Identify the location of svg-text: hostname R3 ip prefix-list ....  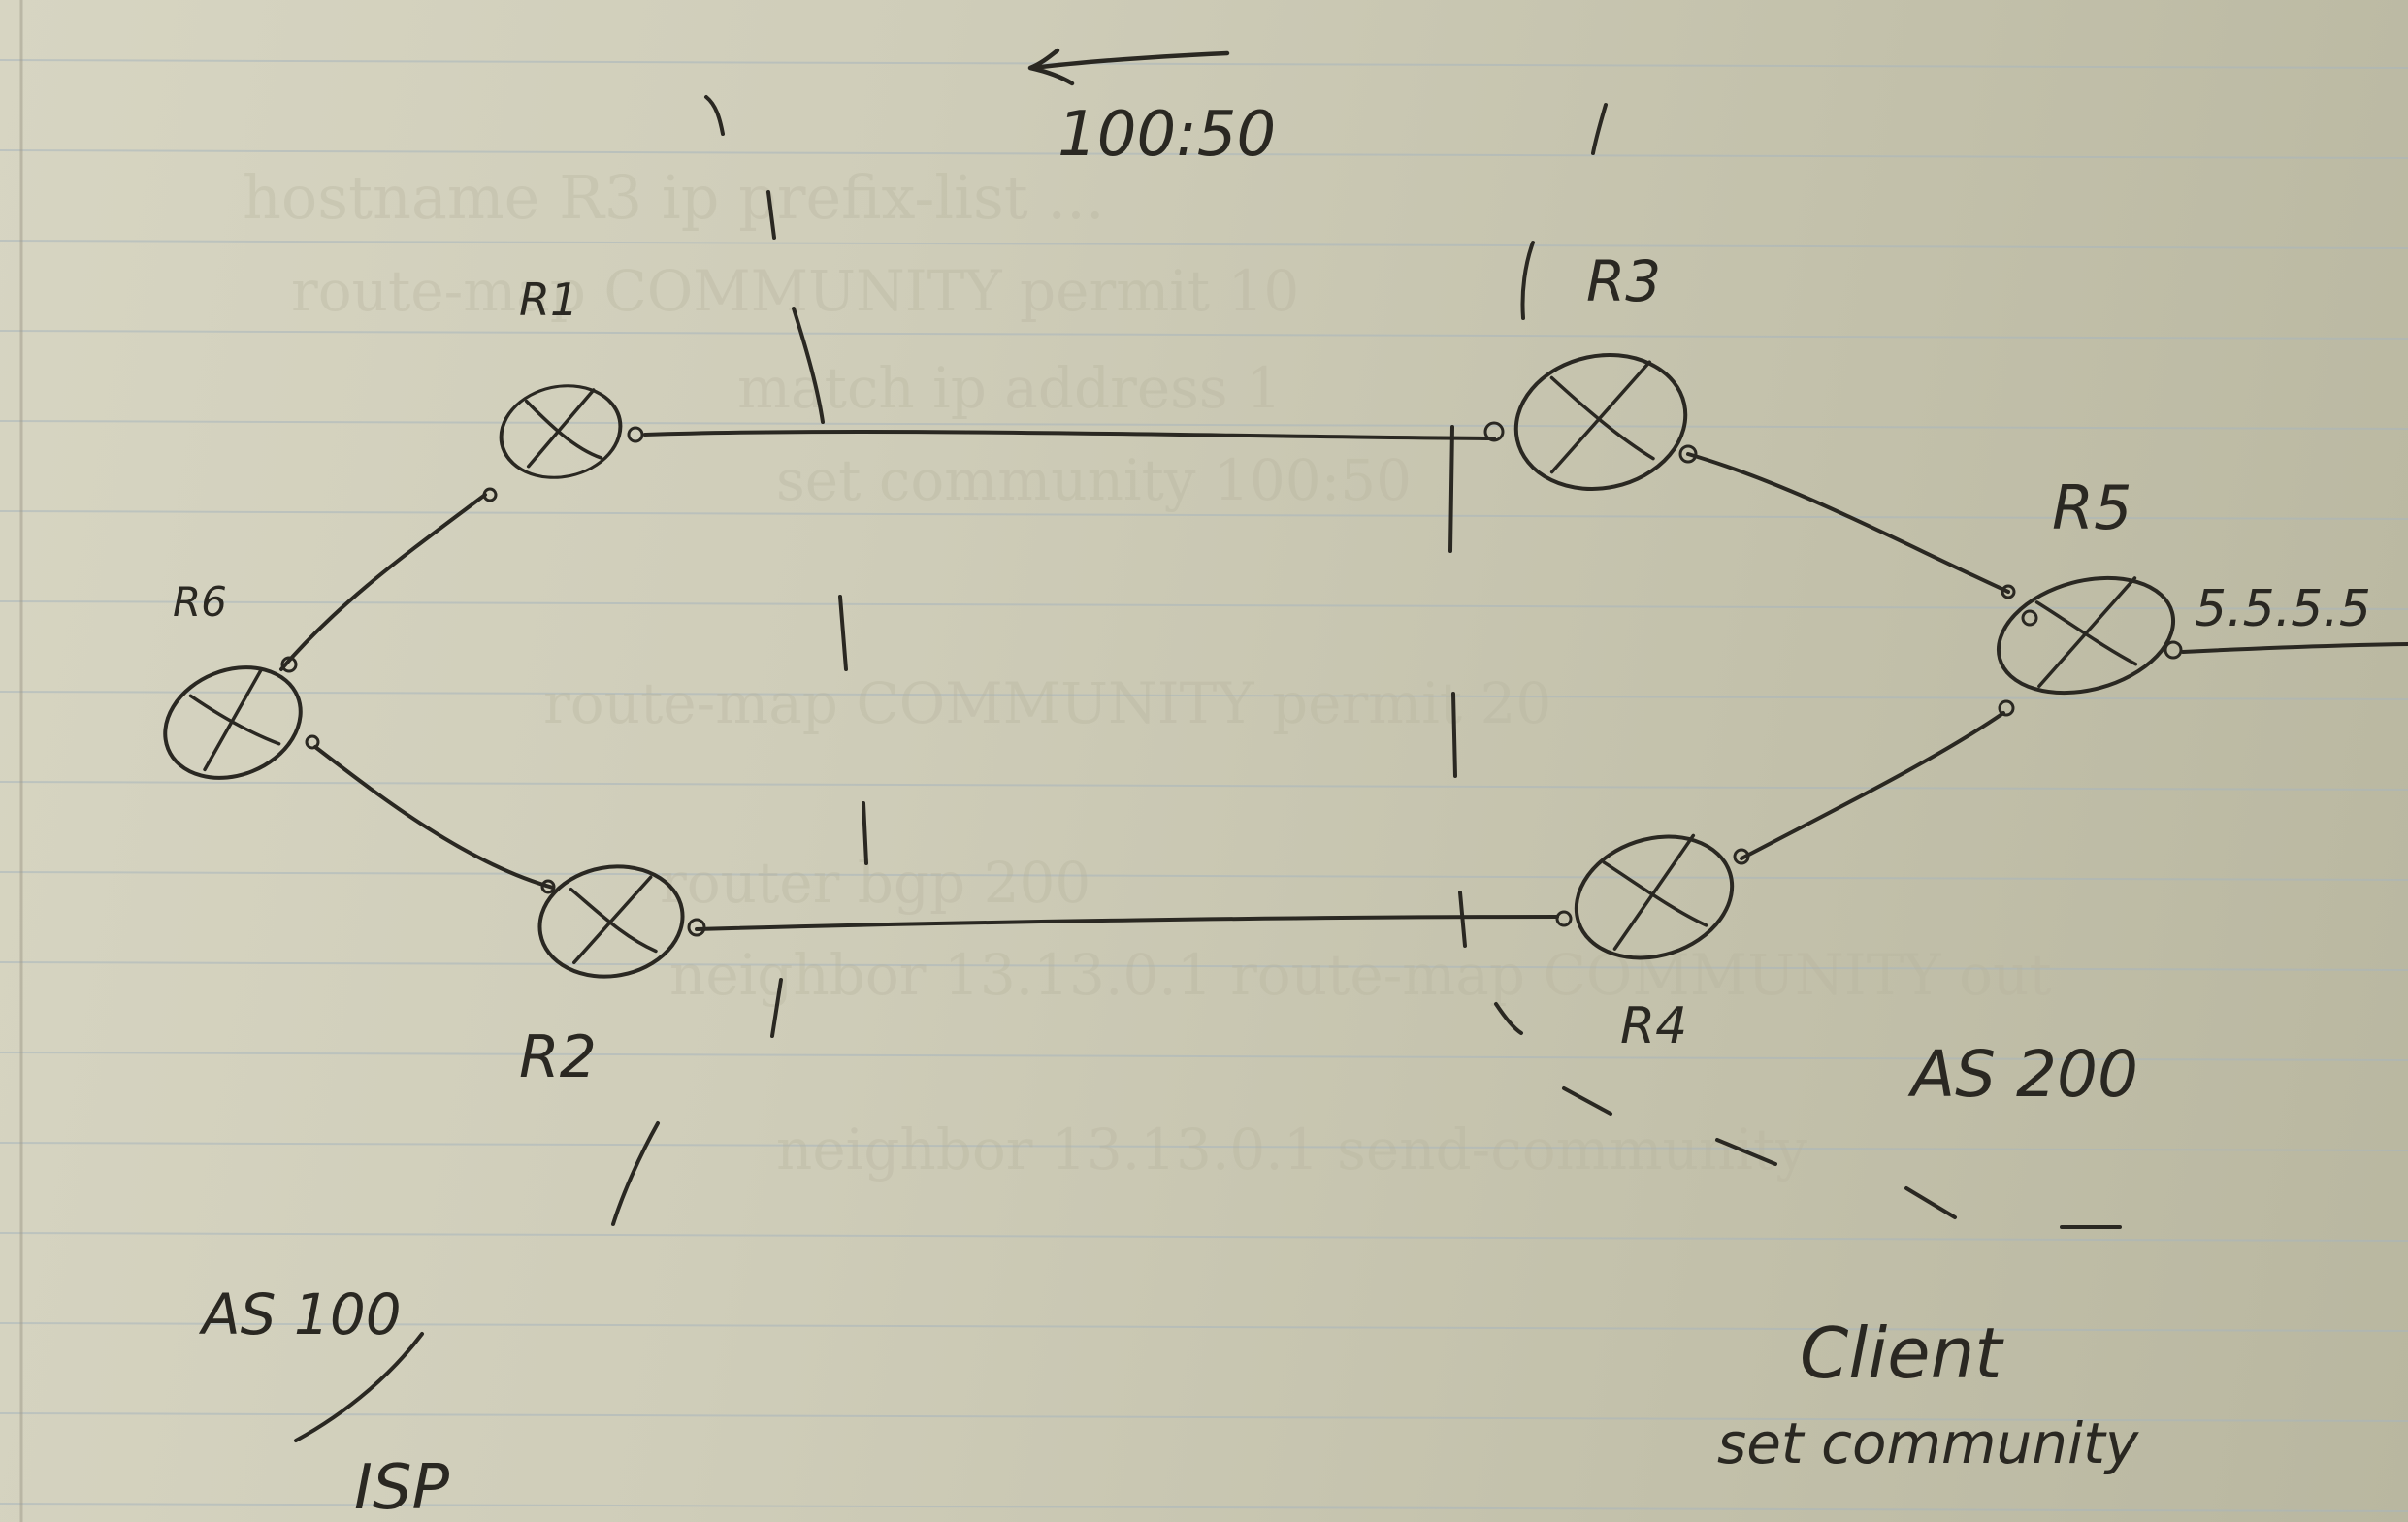
(674, 197).